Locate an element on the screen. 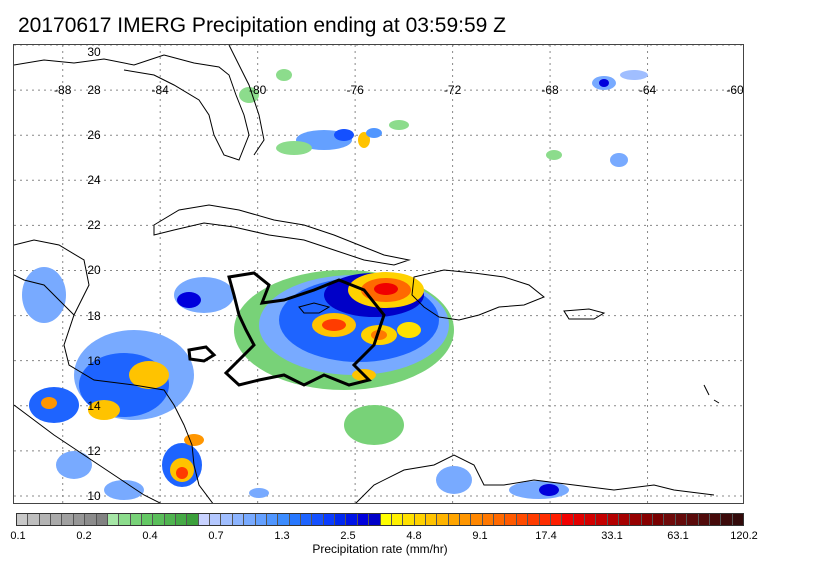  colorbar is located at coordinates (380, 519).